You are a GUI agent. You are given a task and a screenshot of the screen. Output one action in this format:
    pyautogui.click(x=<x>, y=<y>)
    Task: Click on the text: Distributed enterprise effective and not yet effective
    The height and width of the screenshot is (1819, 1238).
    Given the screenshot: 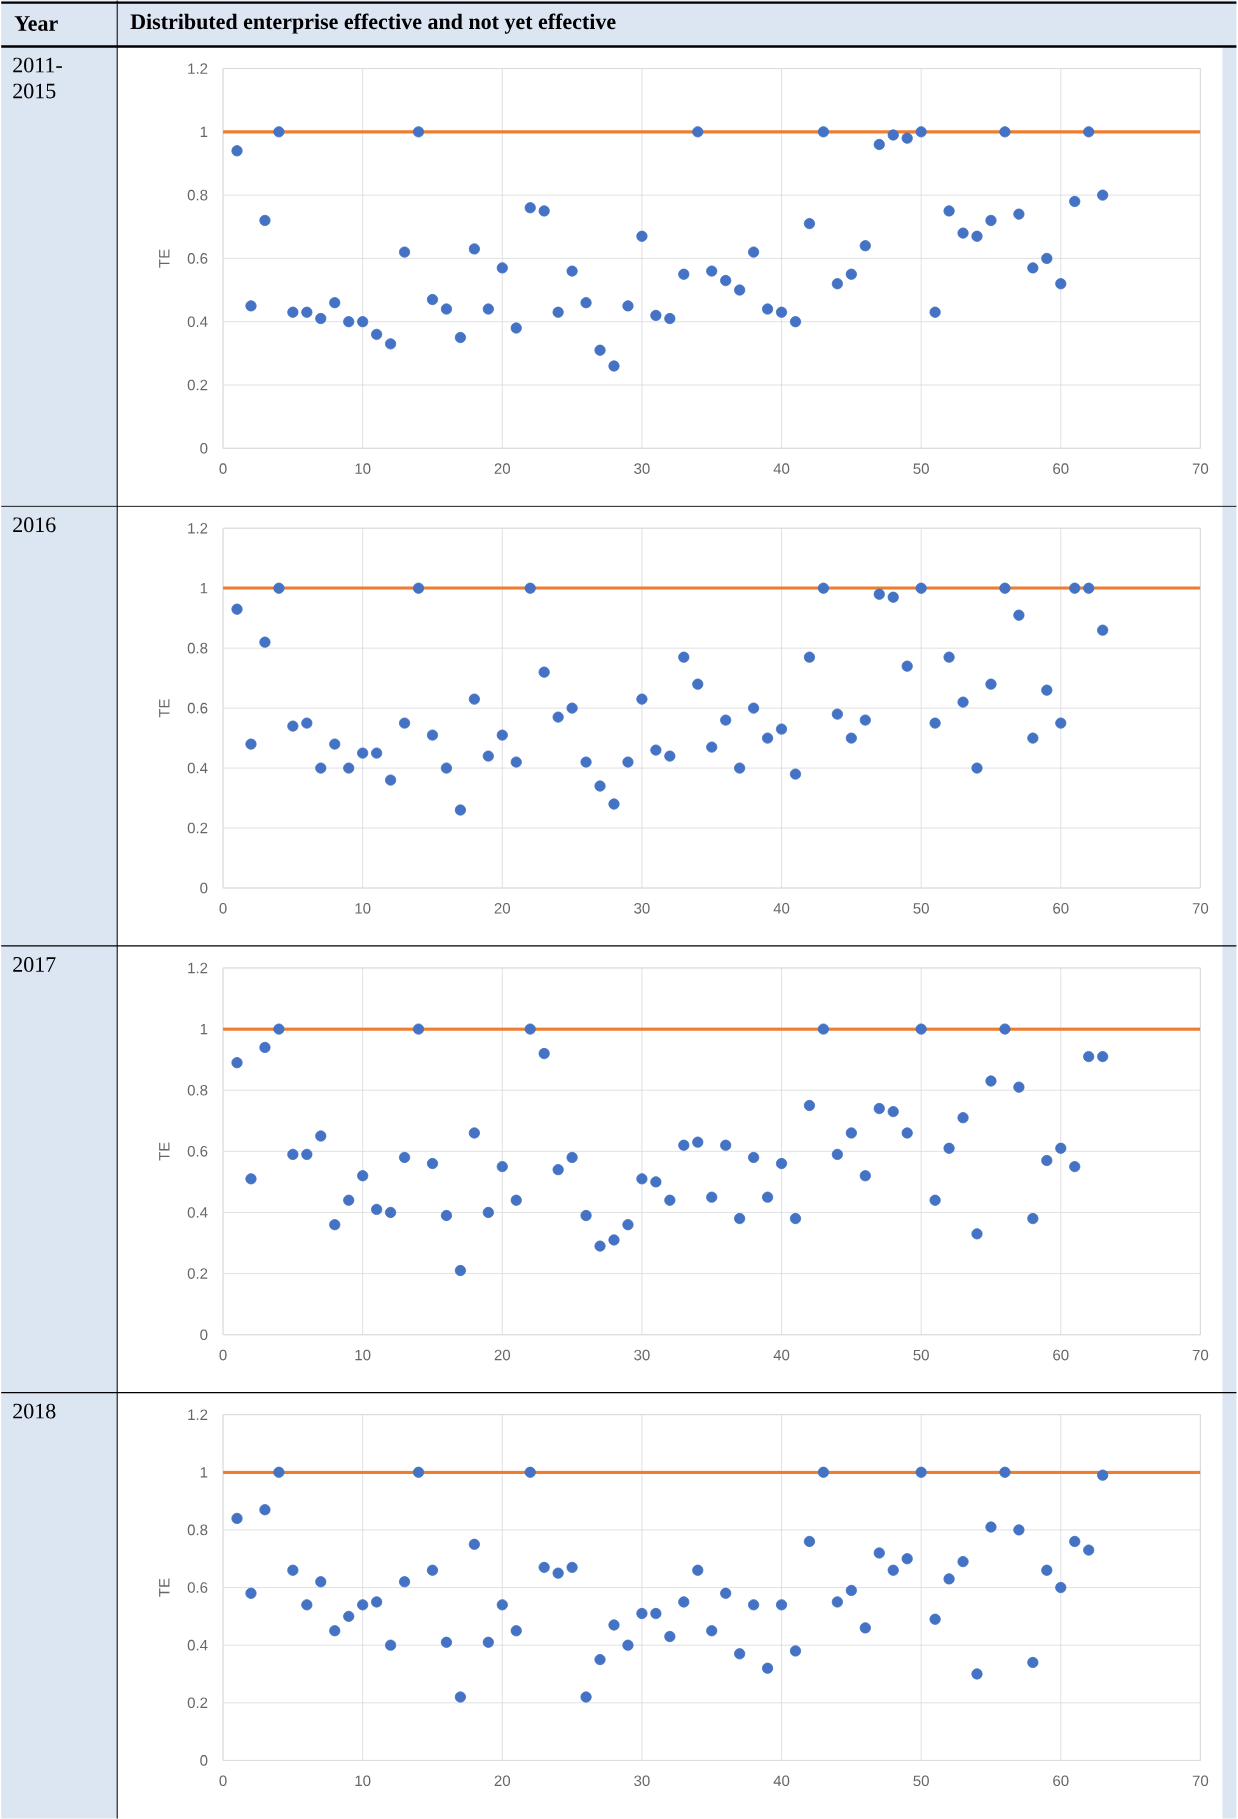 What is the action you would take?
    pyautogui.click(x=373, y=23)
    